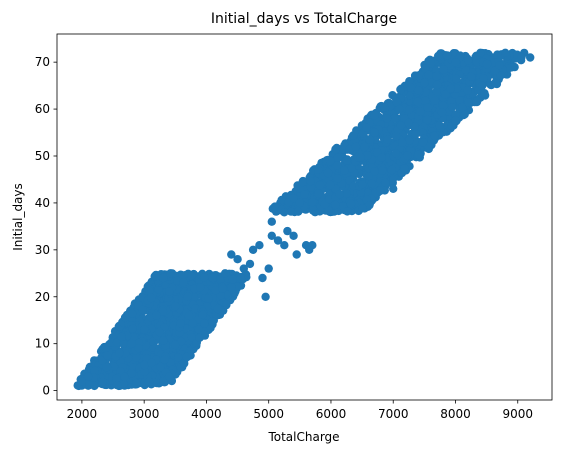 The width and height of the screenshot is (563, 453). I want to click on x-axis-label: TotalCharge, so click(303, 437).